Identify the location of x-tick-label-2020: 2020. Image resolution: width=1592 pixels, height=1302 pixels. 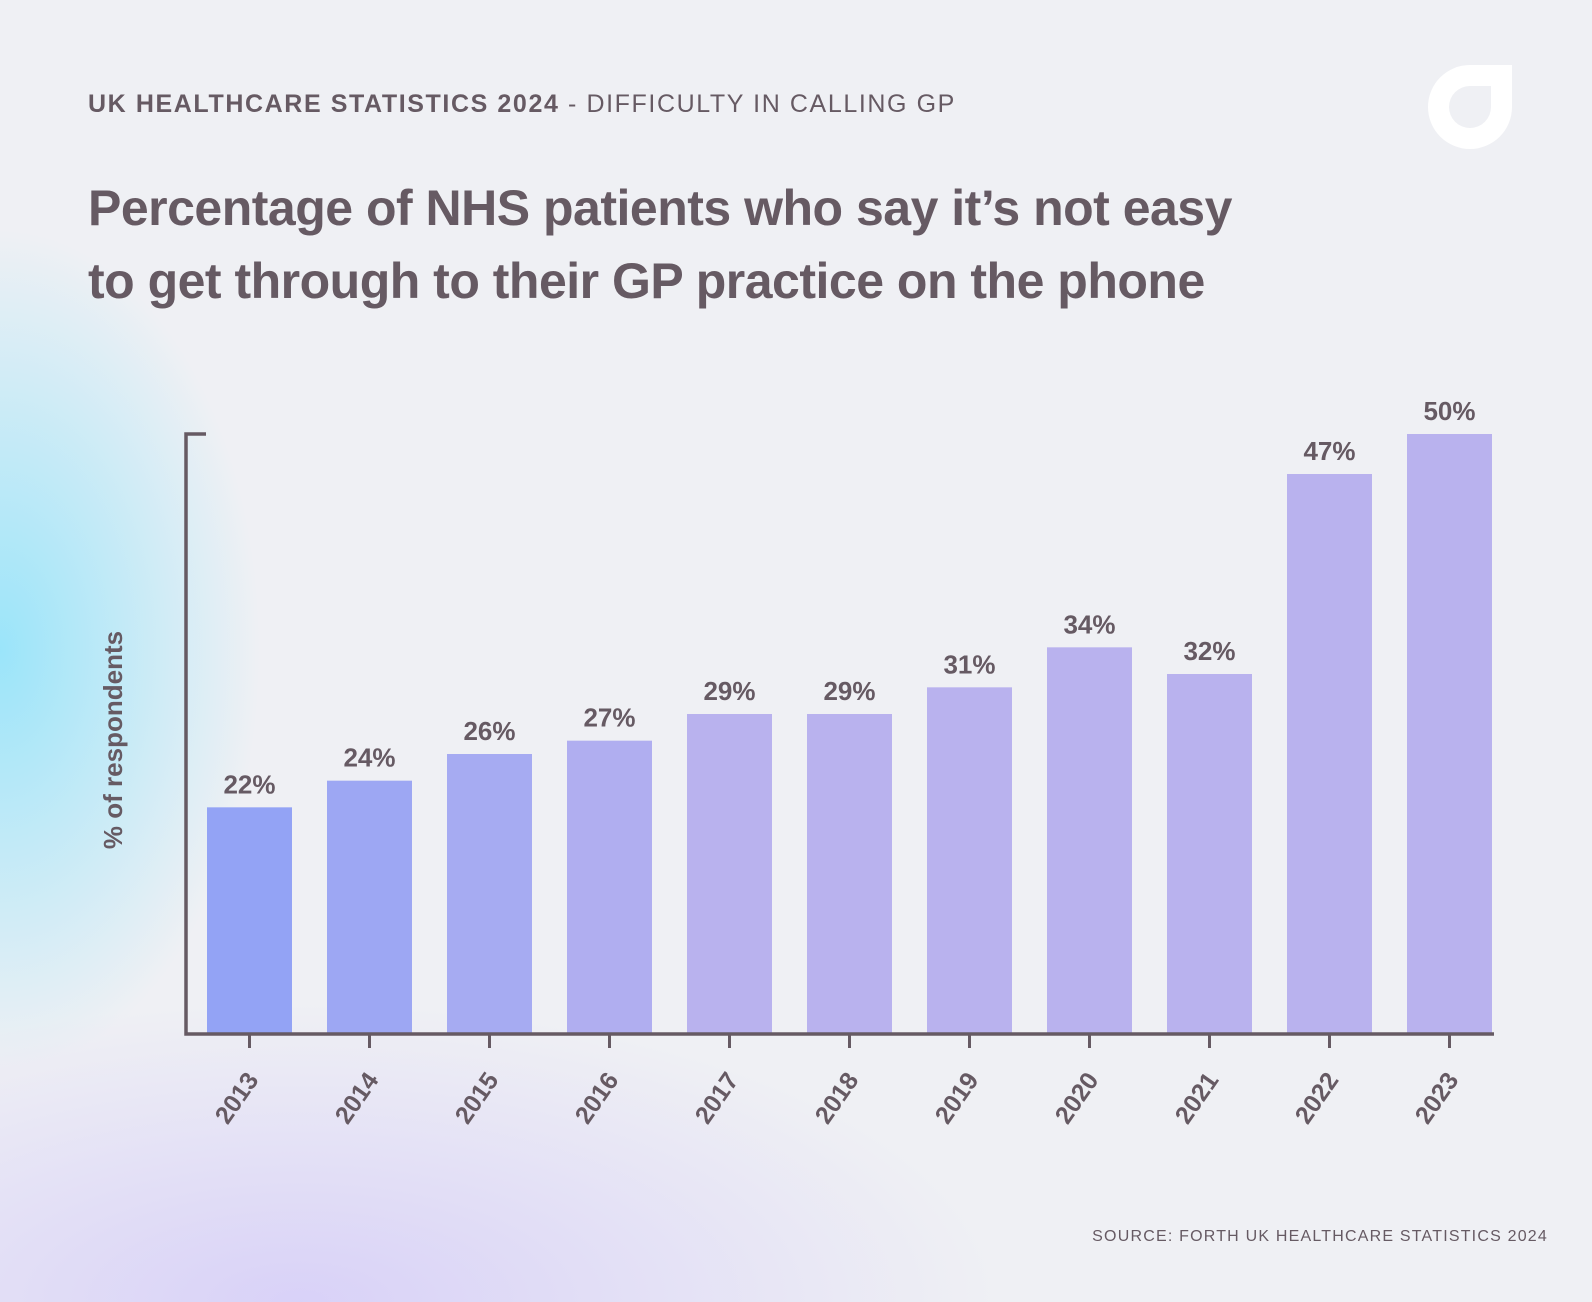
(1077, 1098).